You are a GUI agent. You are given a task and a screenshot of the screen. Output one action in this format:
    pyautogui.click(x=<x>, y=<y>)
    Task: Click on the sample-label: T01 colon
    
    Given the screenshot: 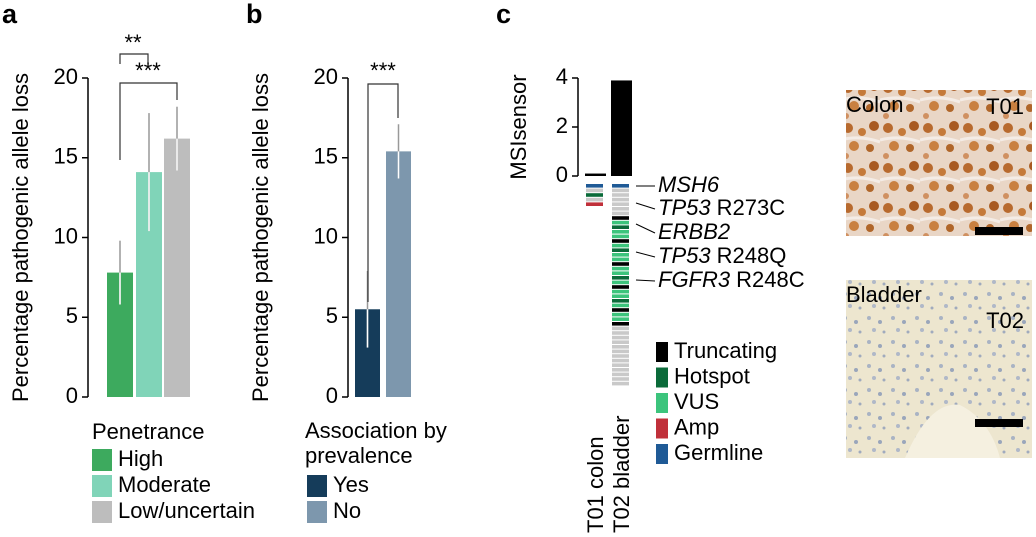 What is the action you would take?
    pyautogui.click(x=595, y=484)
    